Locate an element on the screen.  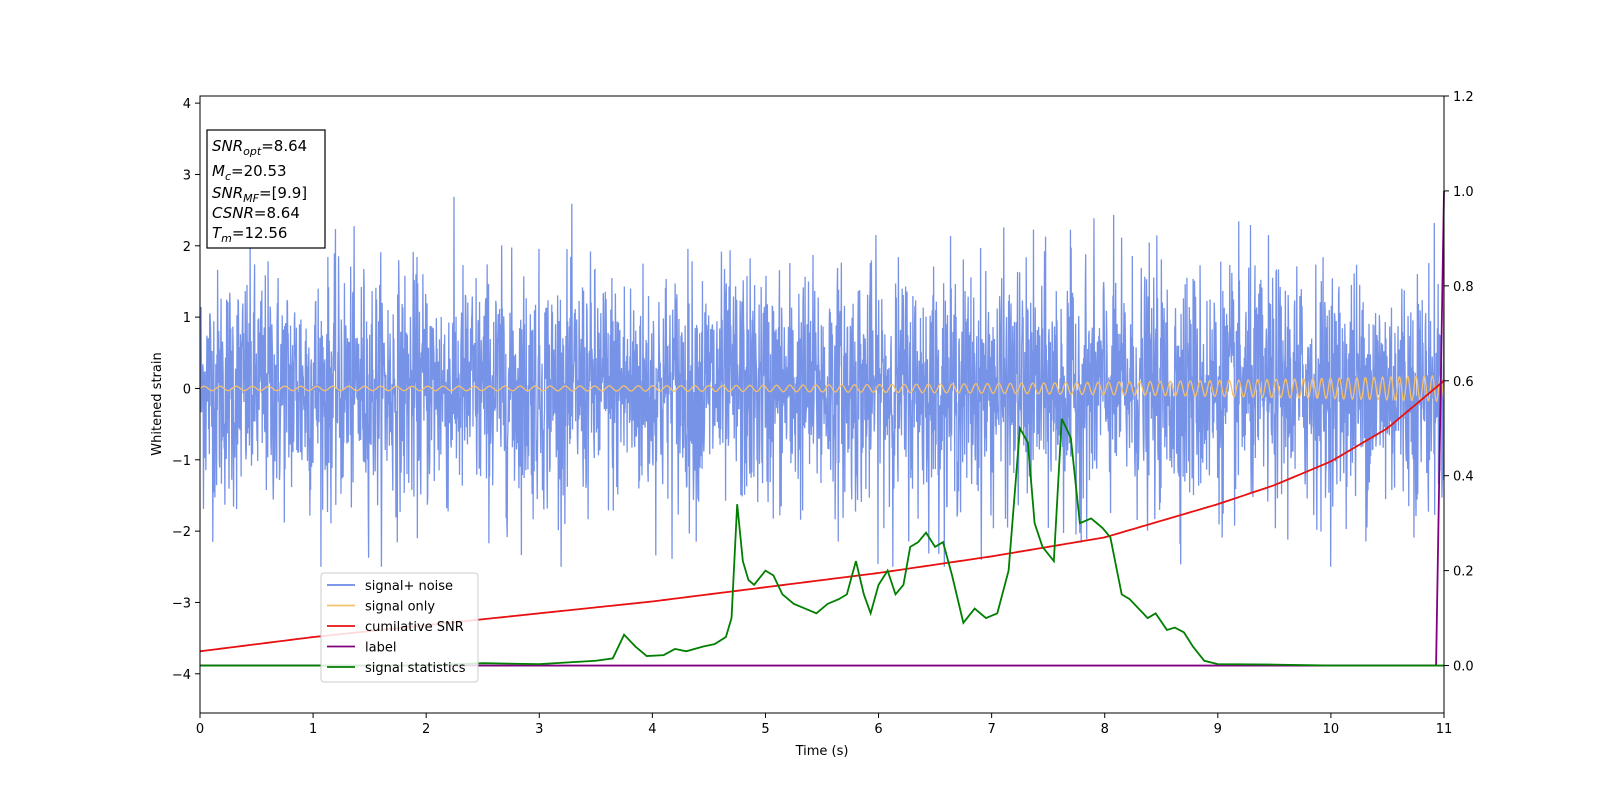
info-box-line: Mc=20.53 is located at coordinates (249, 172).